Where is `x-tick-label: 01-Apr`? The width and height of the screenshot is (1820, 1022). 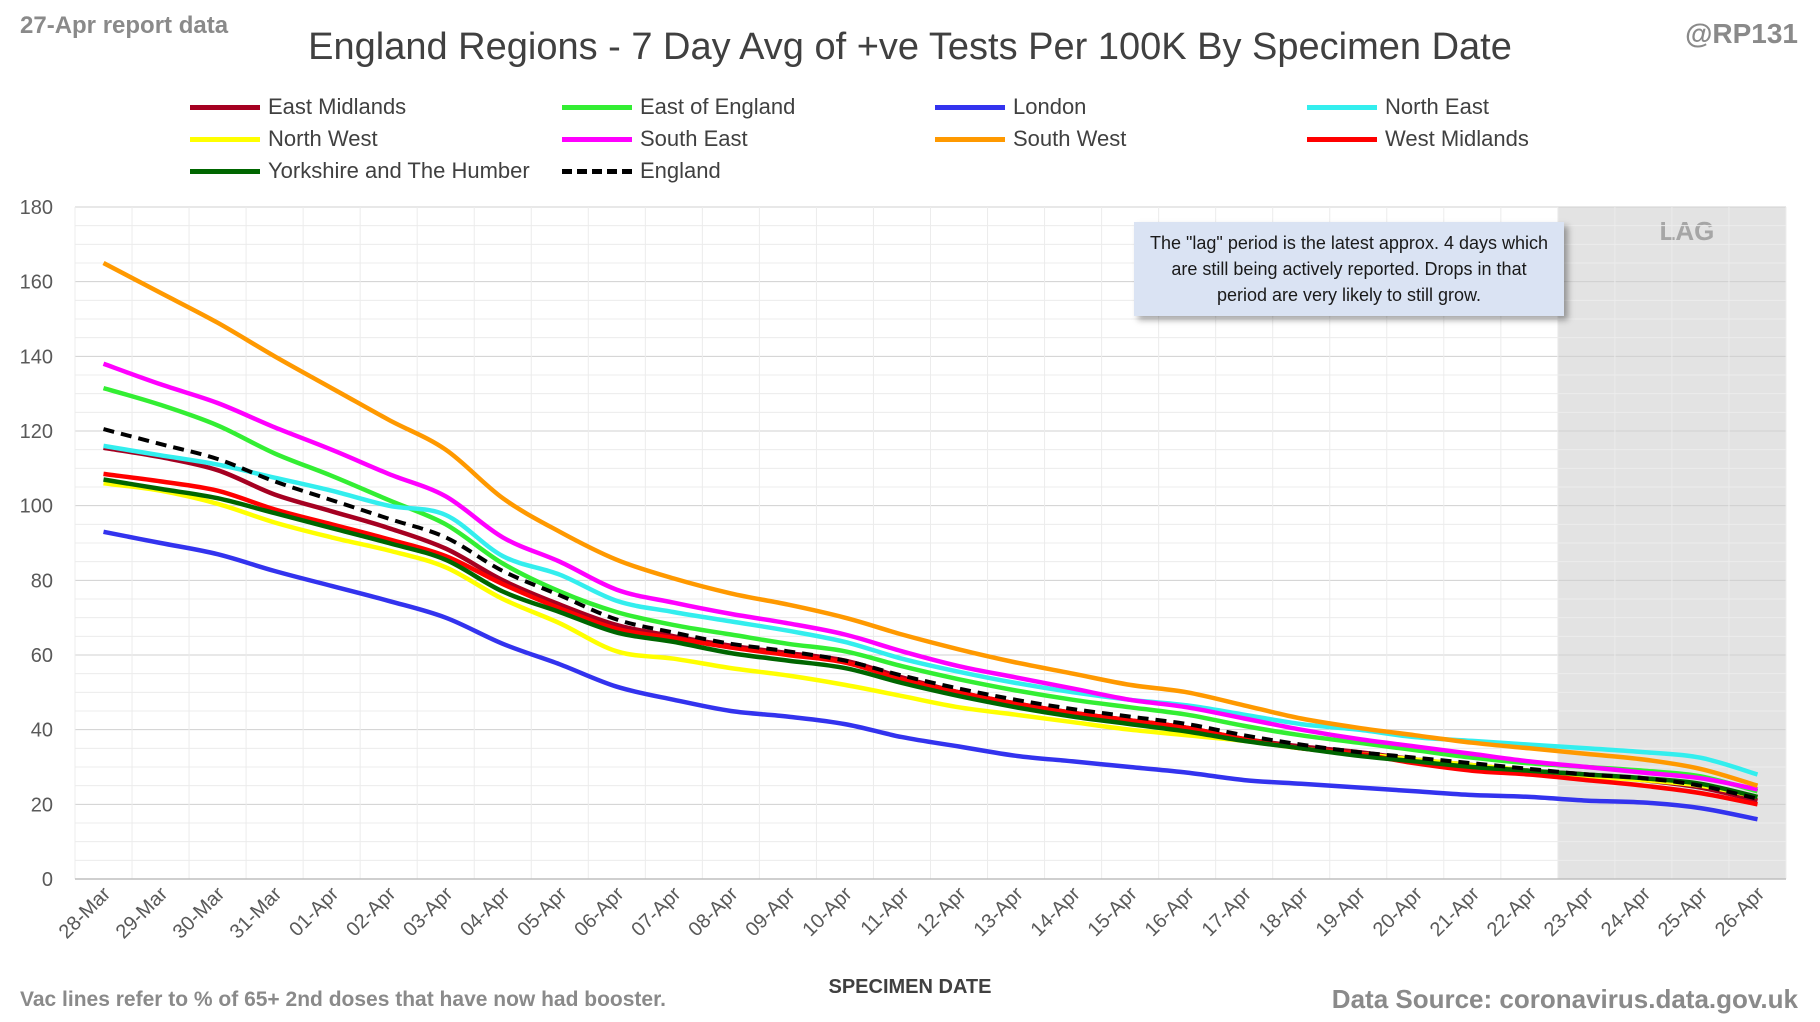 x-tick-label: 01-Apr is located at coordinates (314, 912).